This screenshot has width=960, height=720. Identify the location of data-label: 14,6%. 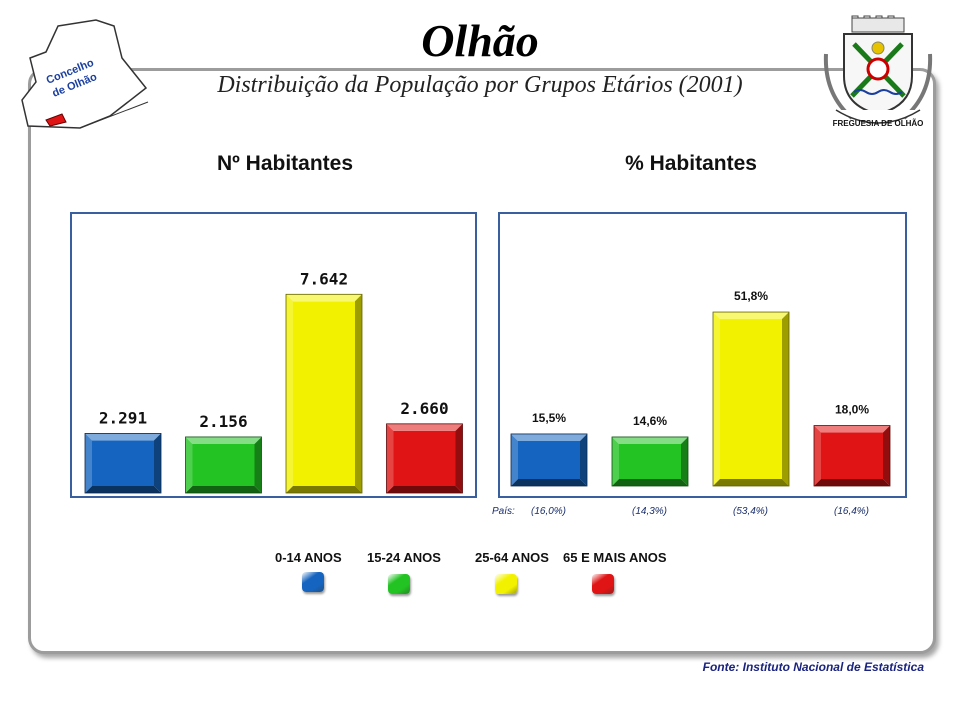
(650, 421).